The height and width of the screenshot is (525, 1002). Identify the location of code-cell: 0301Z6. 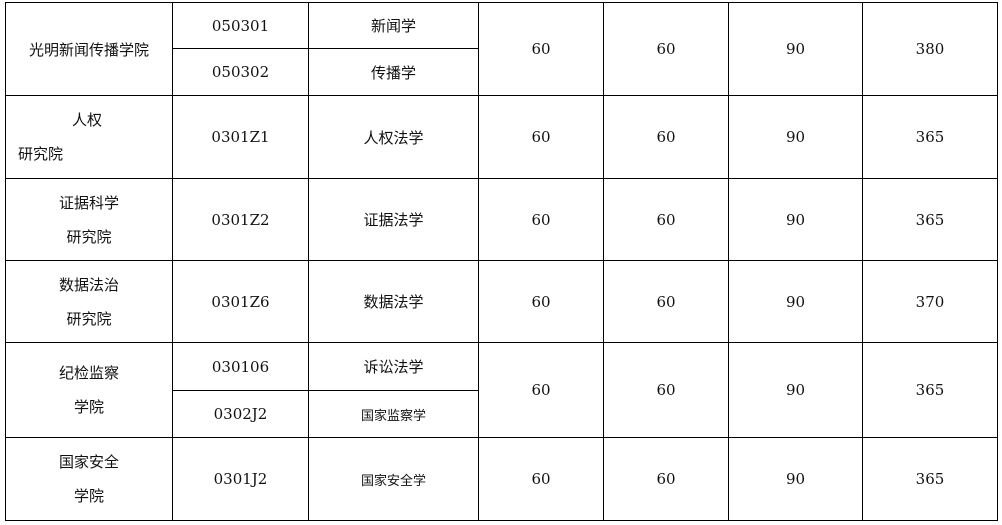
(240, 301).